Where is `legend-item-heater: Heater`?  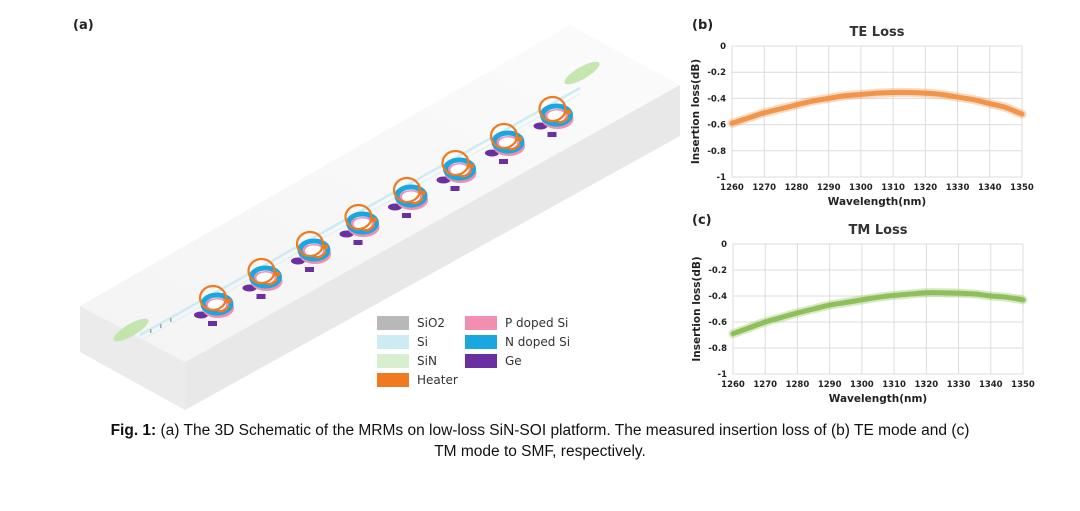
legend-item-heater: Heater is located at coordinates (417, 380).